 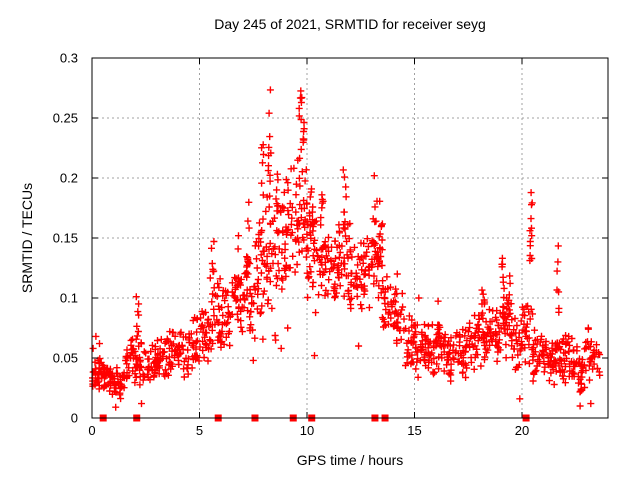 What do you see at coordinates (74, 418) in the screenshot?
I see `y-tick-label: 0` at bounding box center [74, 418].